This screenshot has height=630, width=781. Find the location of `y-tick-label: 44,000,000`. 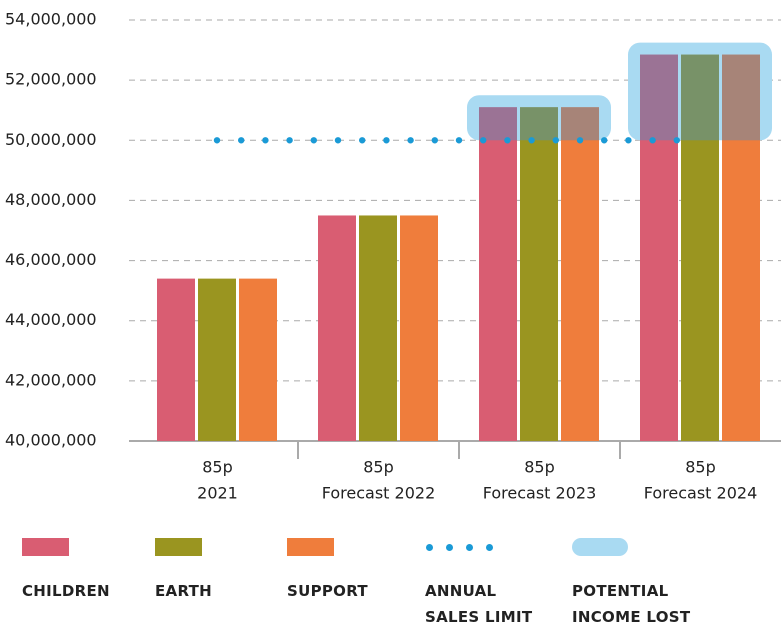

y-tick-label: 44,000,000 is located at coordinates (51, 319).